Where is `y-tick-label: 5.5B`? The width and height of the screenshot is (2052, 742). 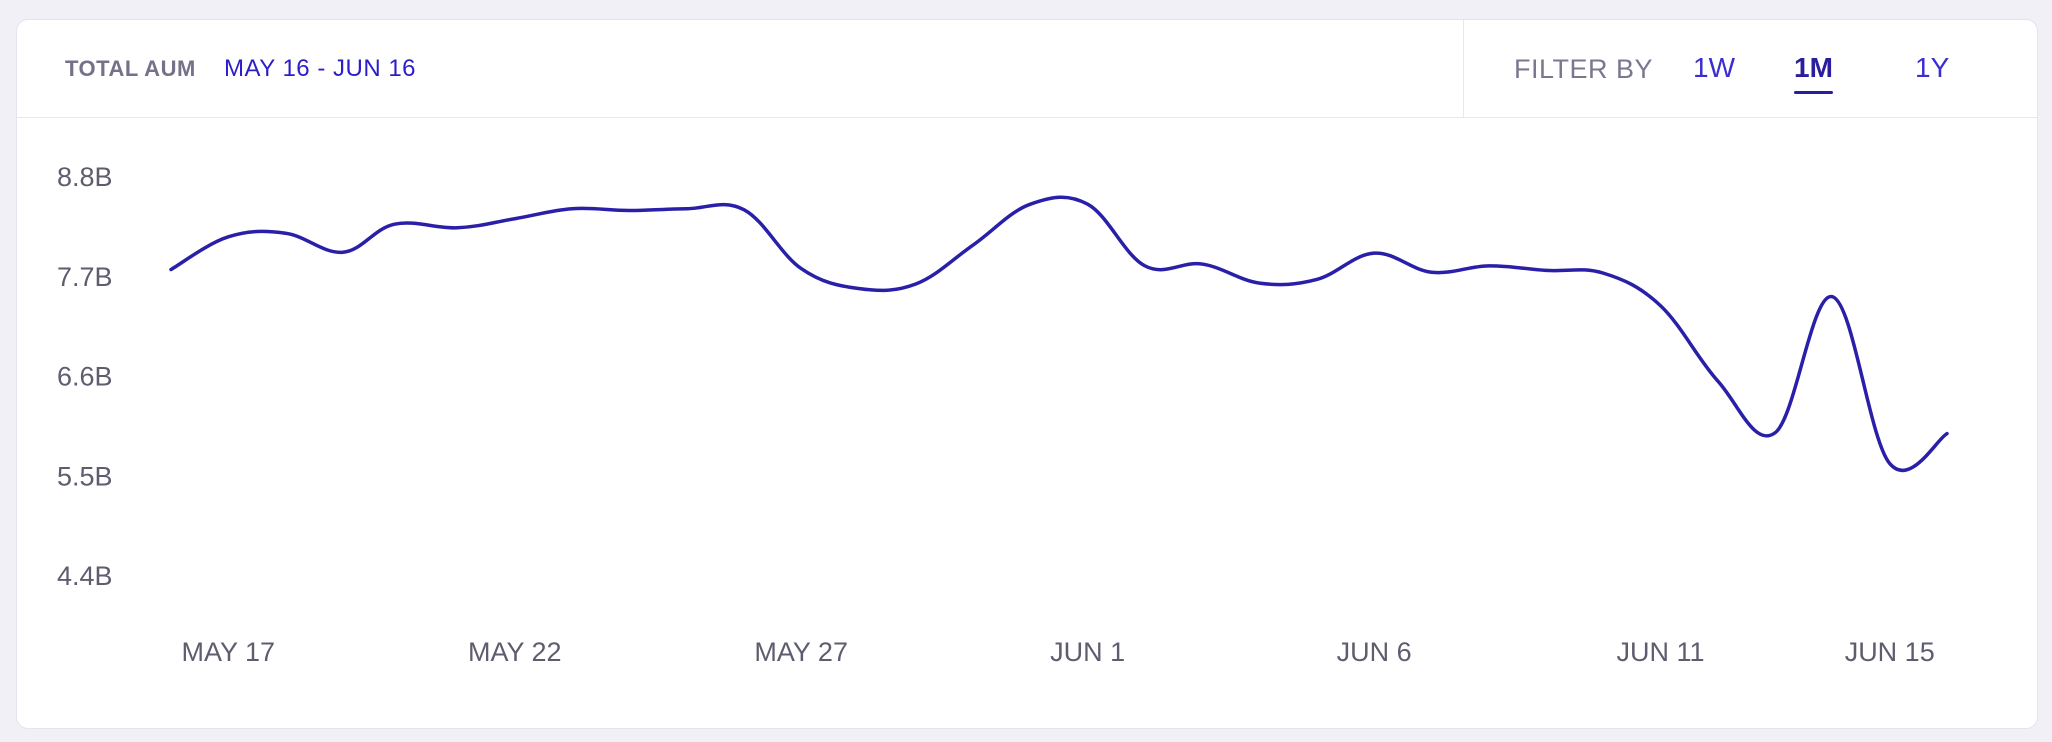 y-tick-label: 5.5B is located at coordinates (85, 476).